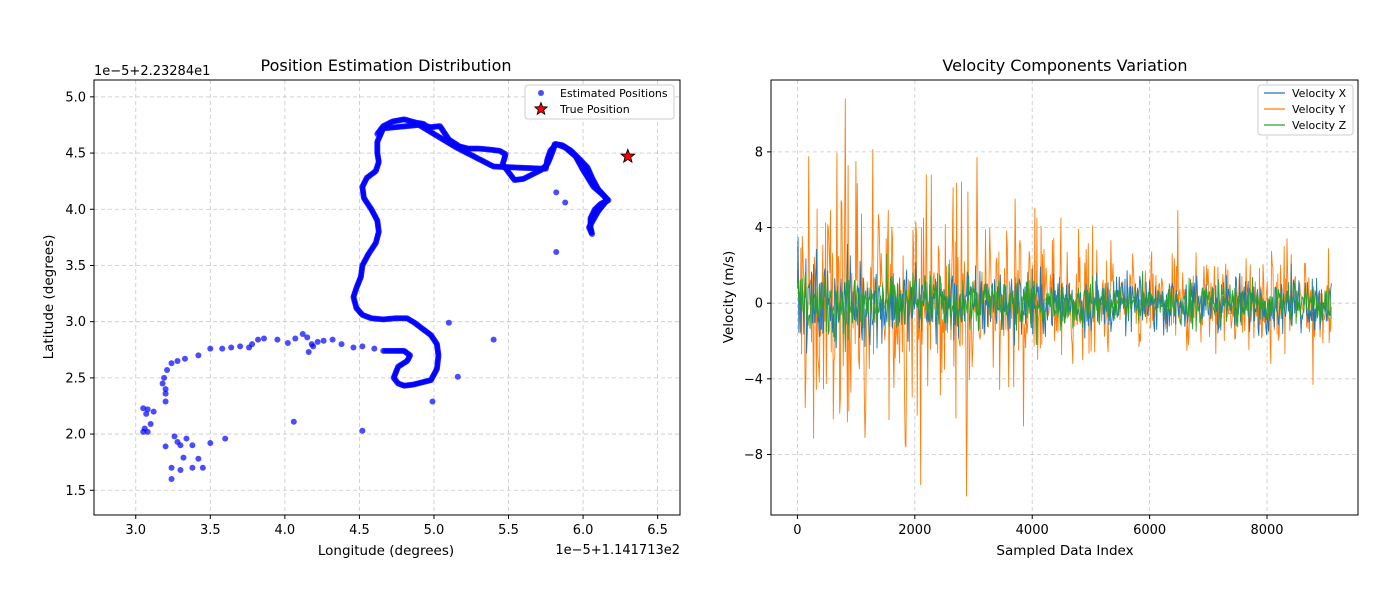  What do you see at coordinates (434, 530) in the screenshot?
I see `left-x-tick-label: 5.0` at bounding box center [434, 530].